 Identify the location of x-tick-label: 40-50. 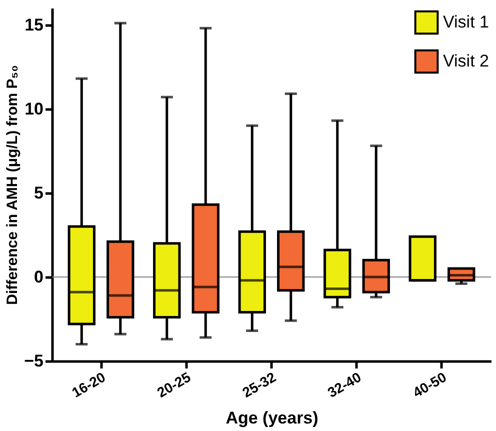
(430, 384).